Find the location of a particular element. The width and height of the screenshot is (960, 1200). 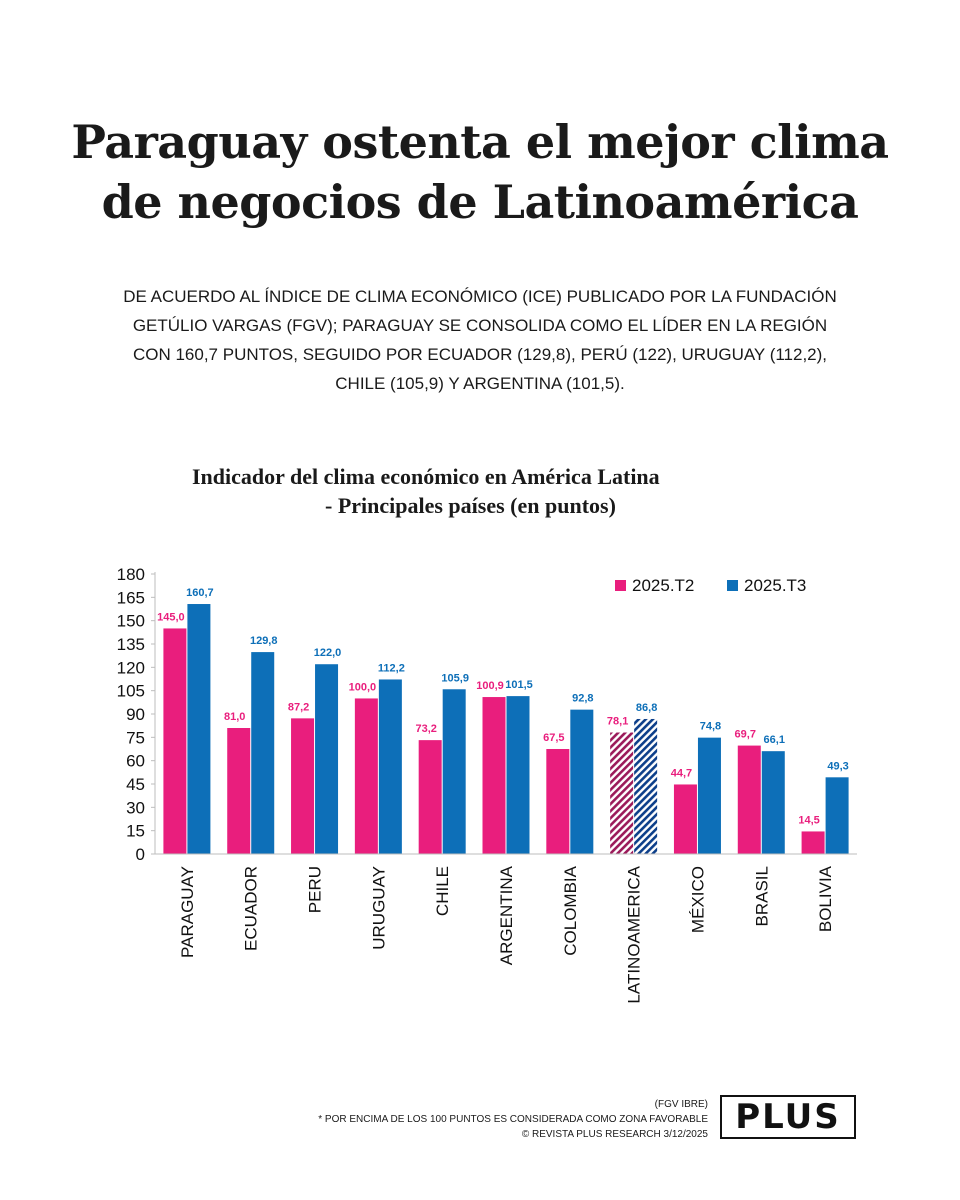

x-tick-label: CHILE is located at coordinates (442, 891).